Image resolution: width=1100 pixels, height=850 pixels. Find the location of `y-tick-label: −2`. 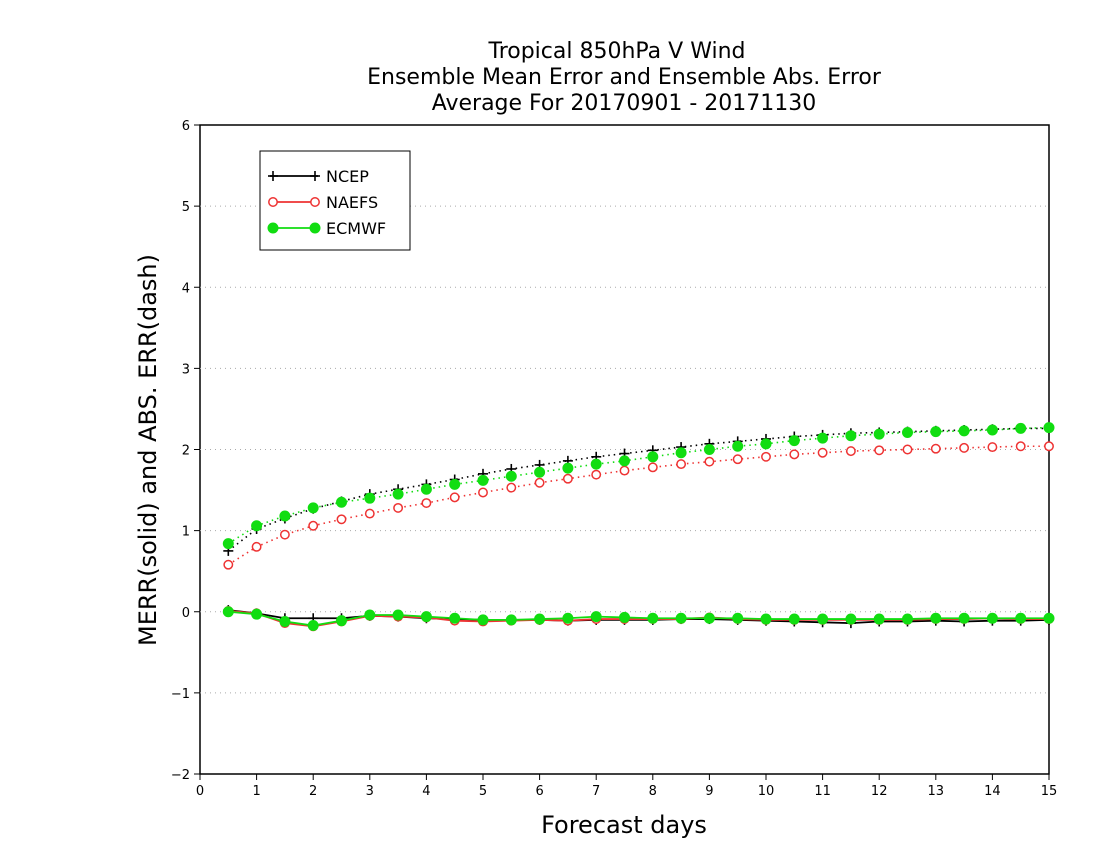

y-tick-label: −2 is located at coordinates (180, 775).